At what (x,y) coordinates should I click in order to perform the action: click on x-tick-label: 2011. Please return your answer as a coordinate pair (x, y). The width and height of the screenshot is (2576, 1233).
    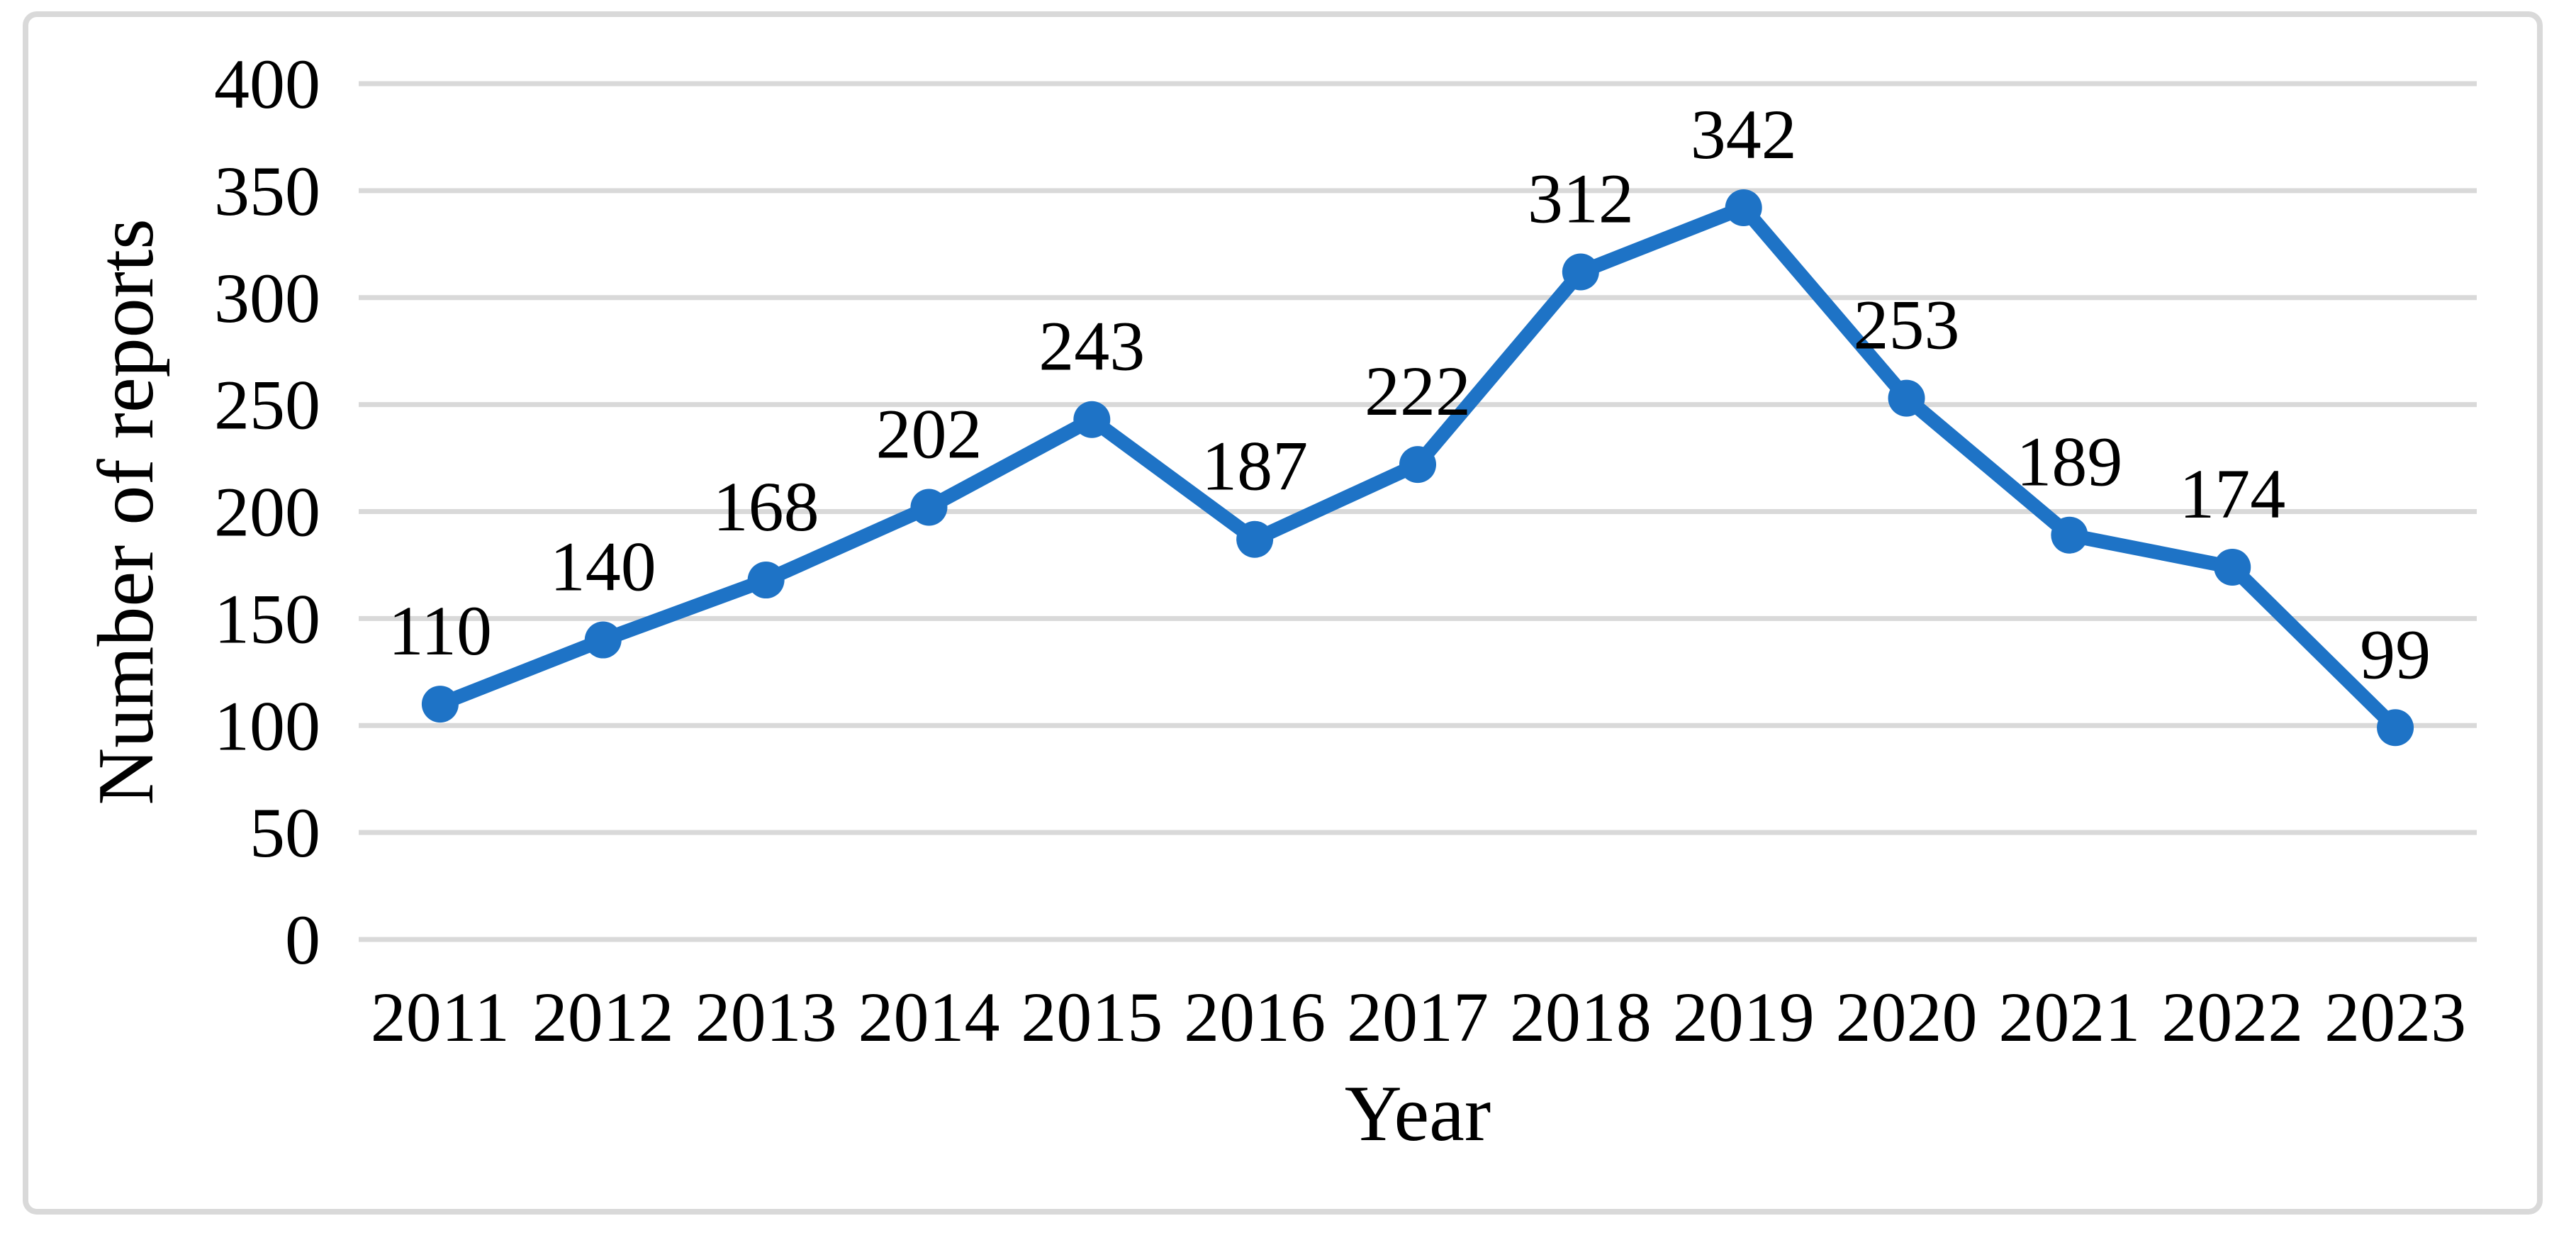
    Looking at the image, I should click on (440, 1017).